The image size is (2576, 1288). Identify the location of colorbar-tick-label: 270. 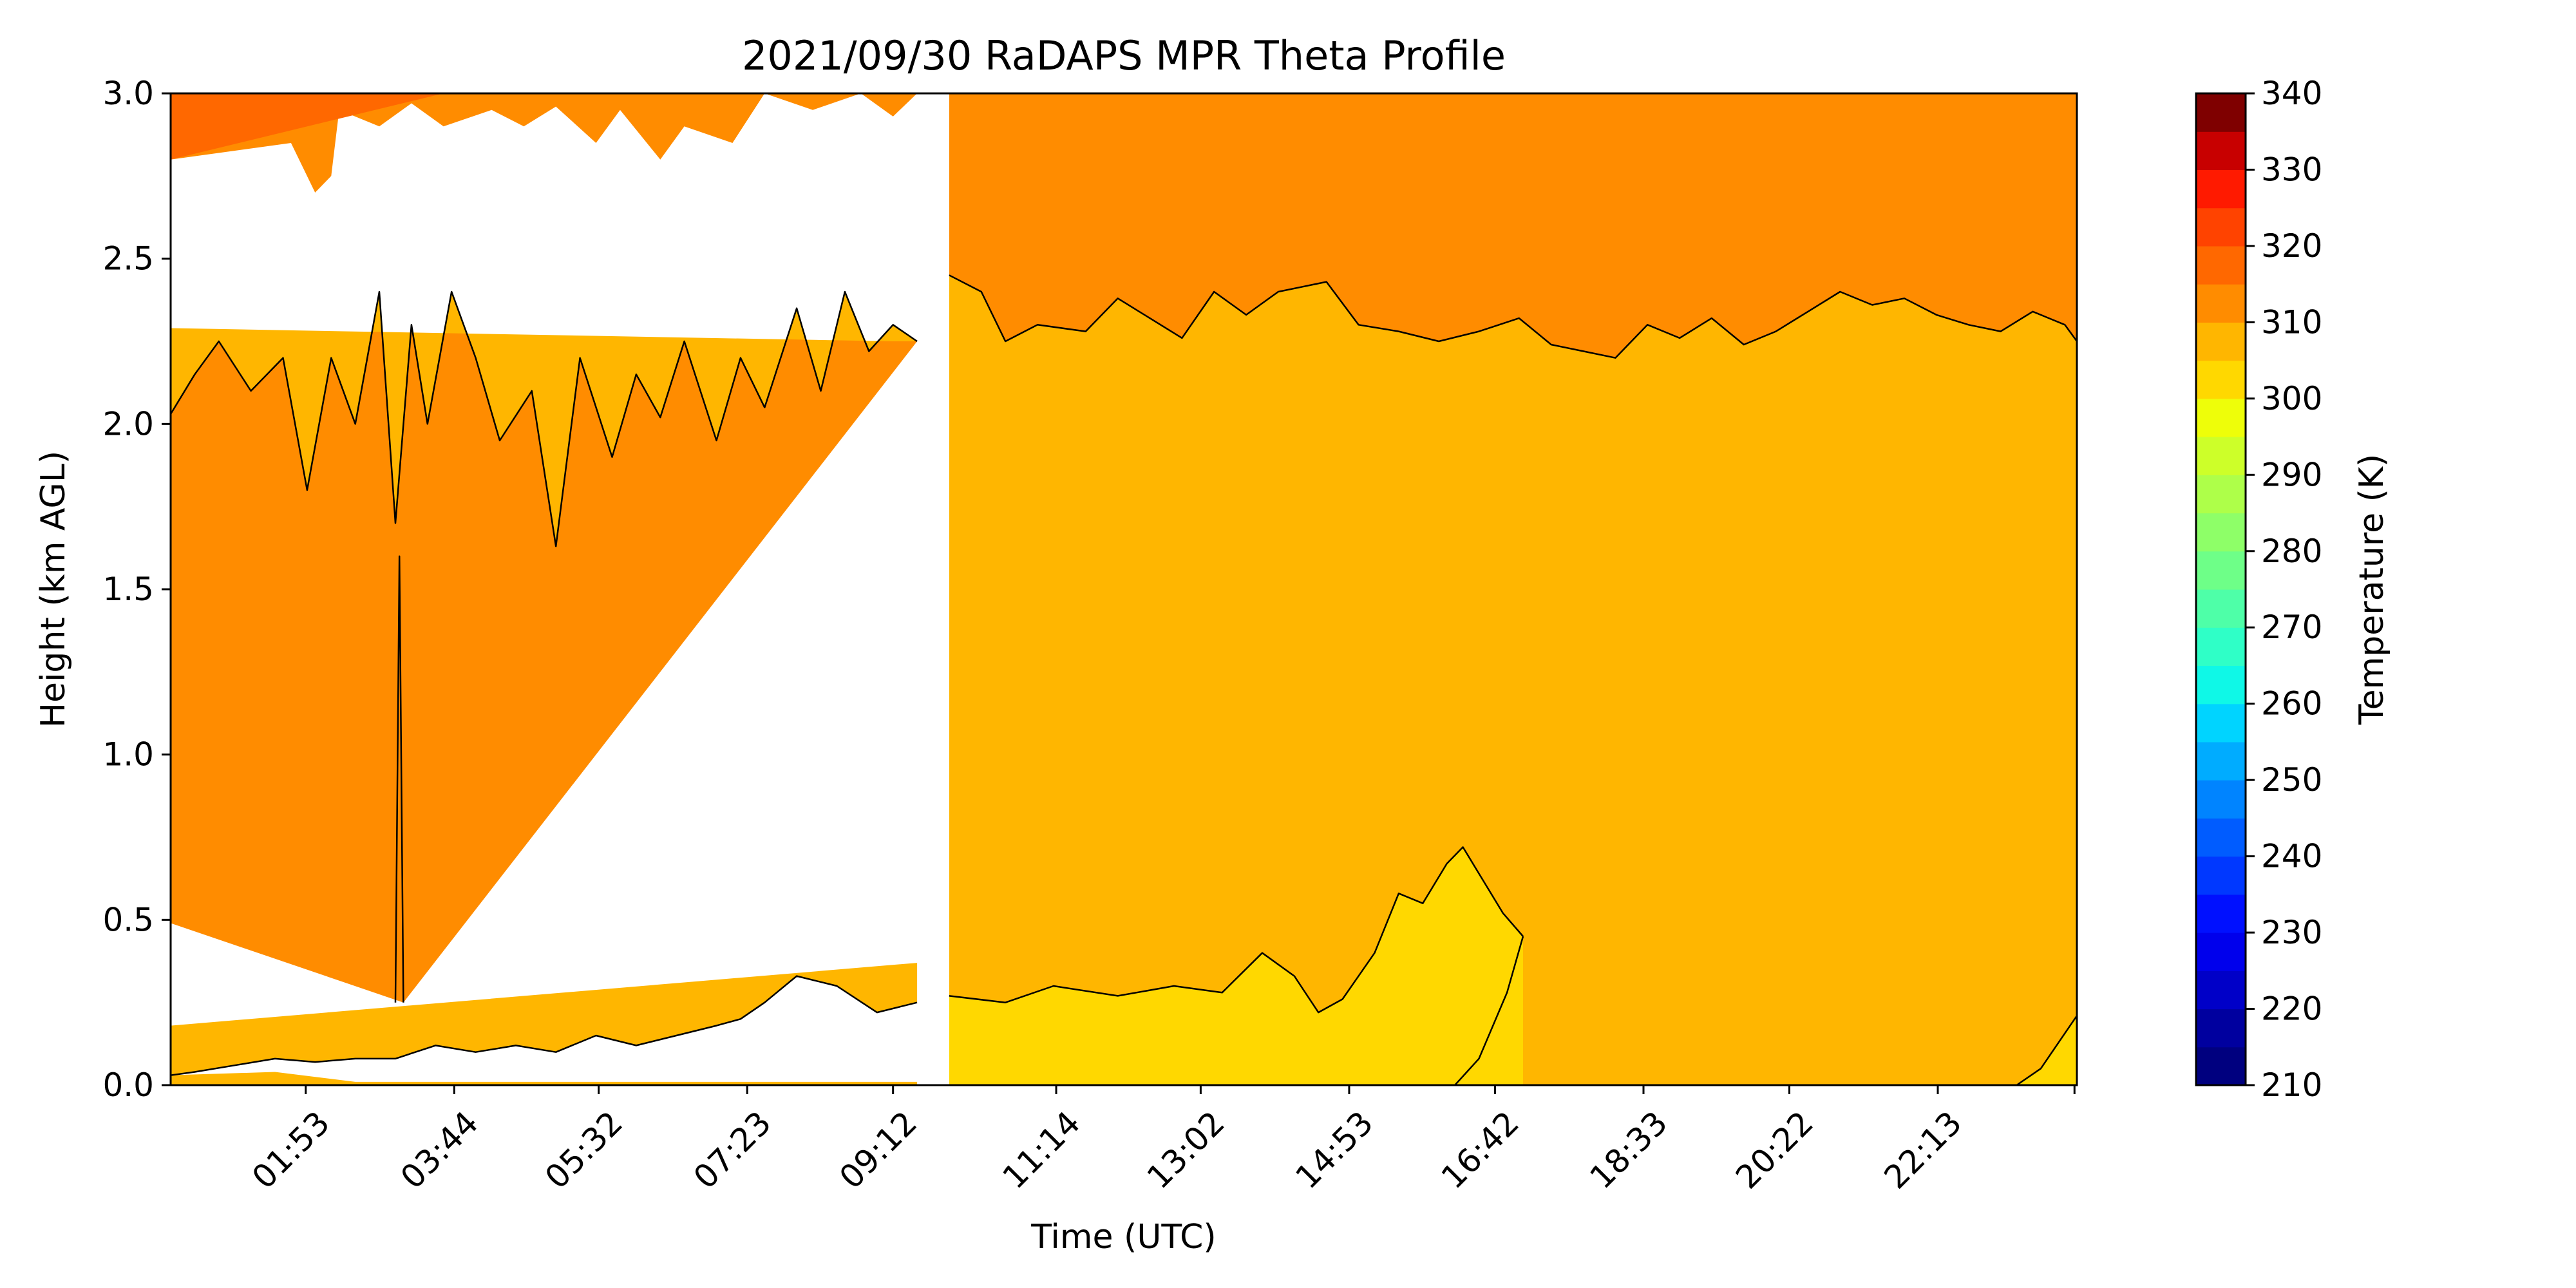
(2291, 627).